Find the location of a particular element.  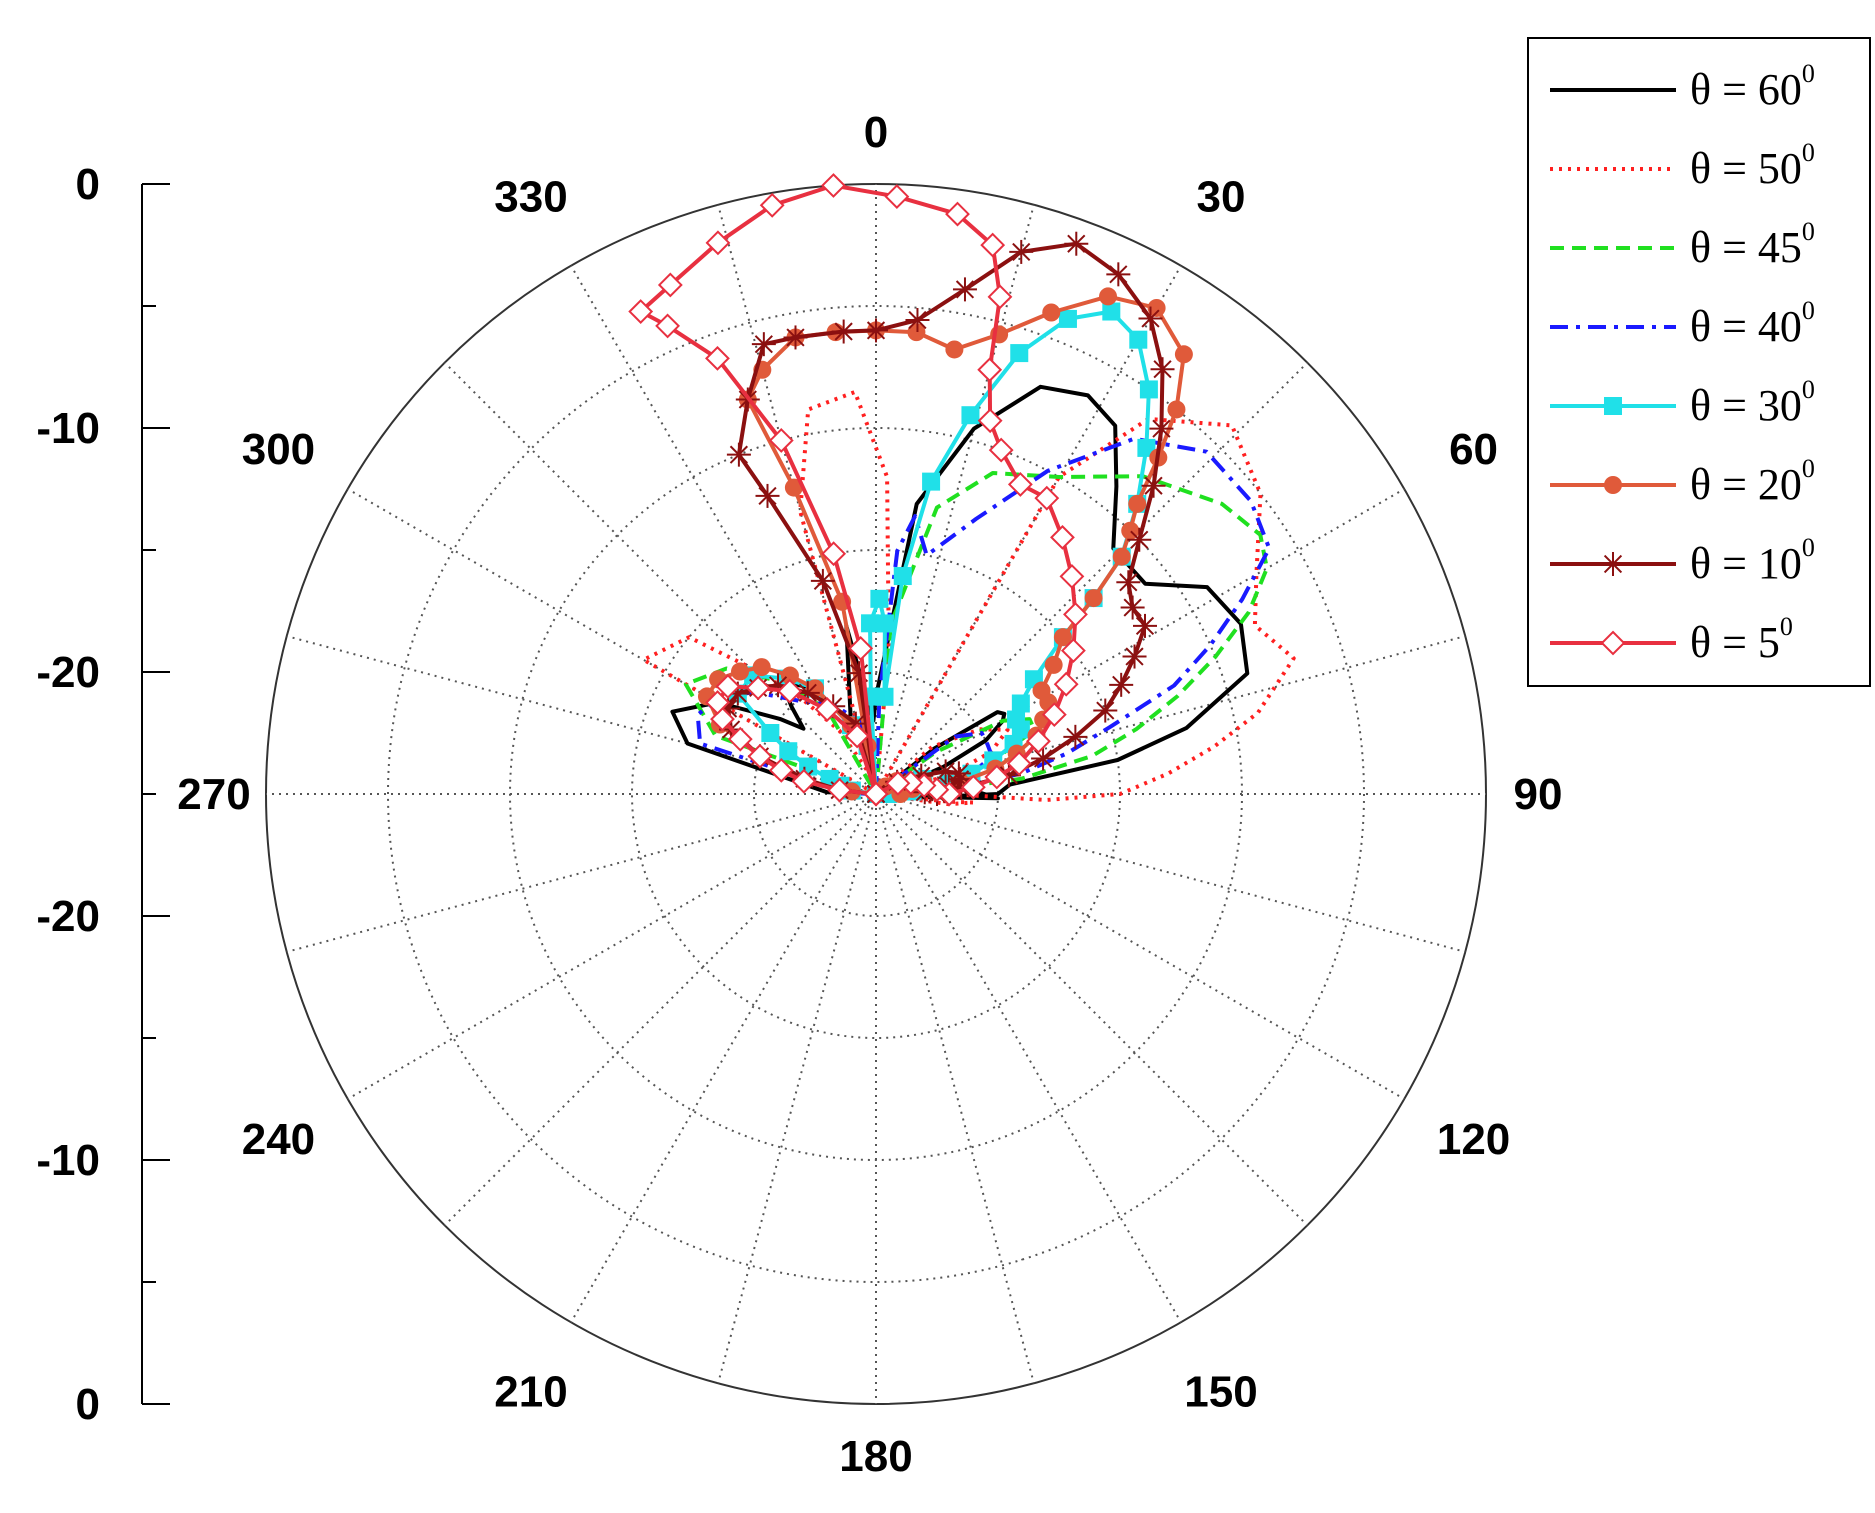

legend-label: θ = 50 is located at coordinates (1741, 639).